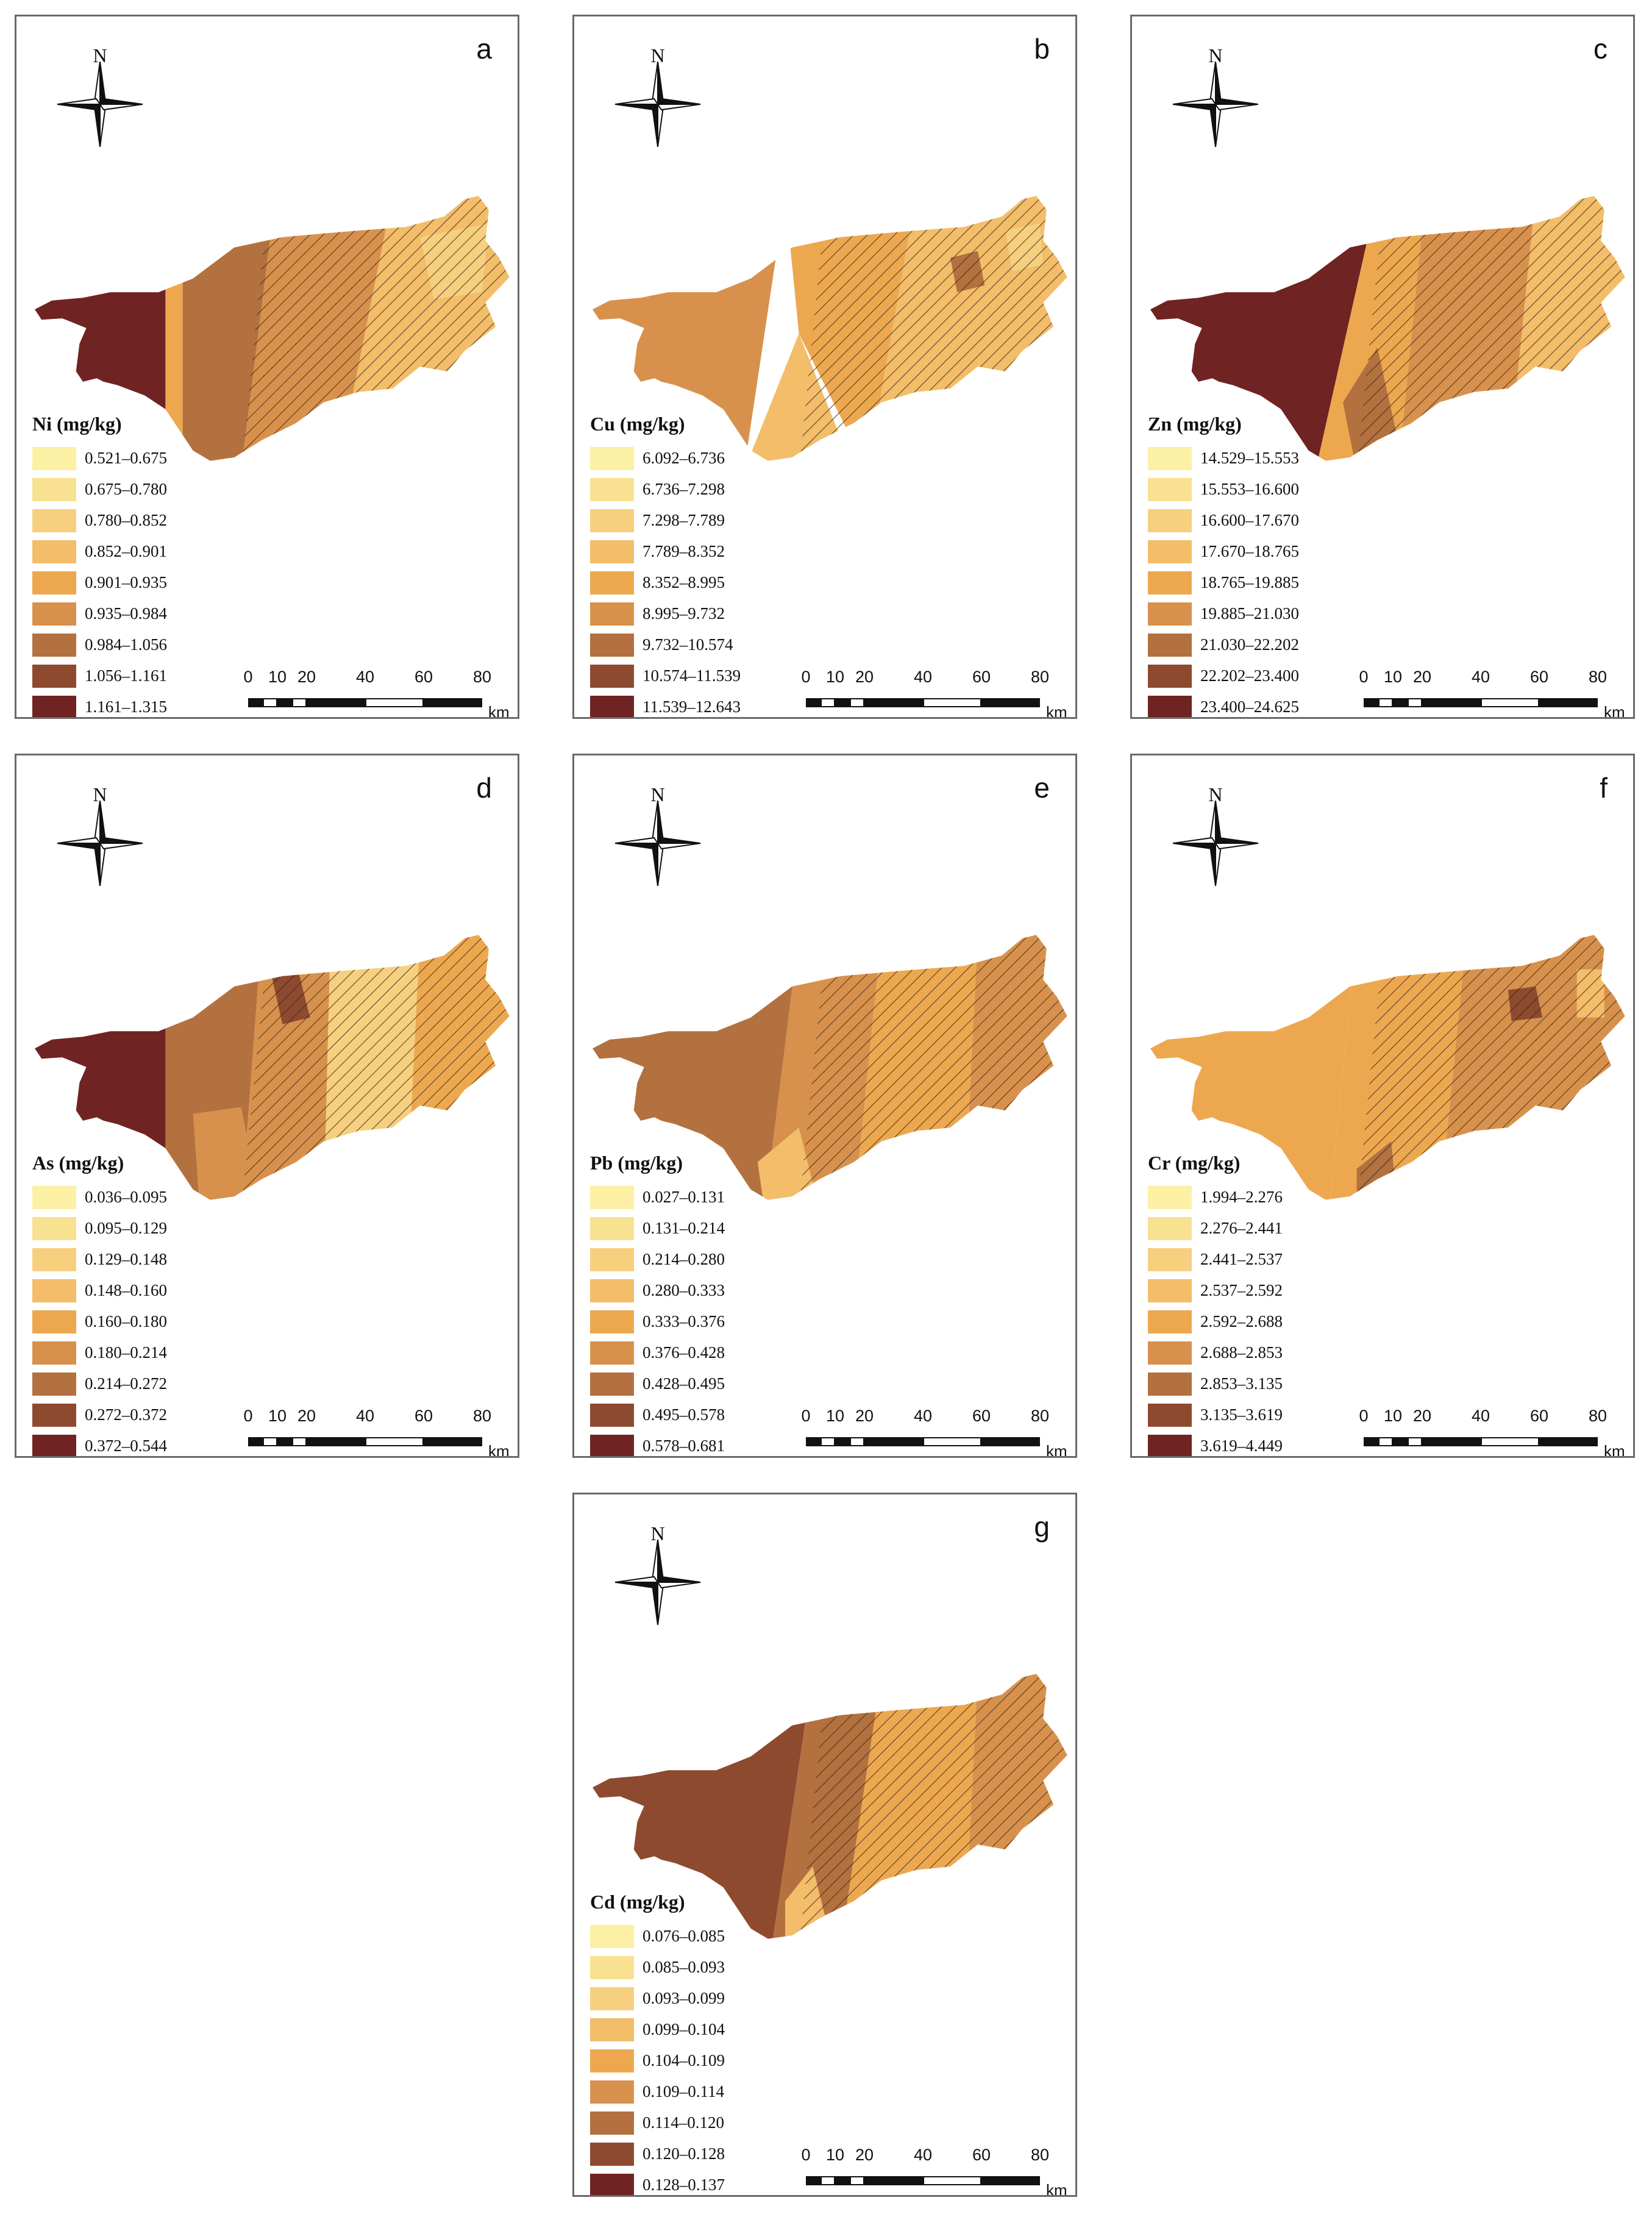 This screenshot has width=1652, height=2217. I want to click on legend-item: 6.736–7.298, so click(665, 490).